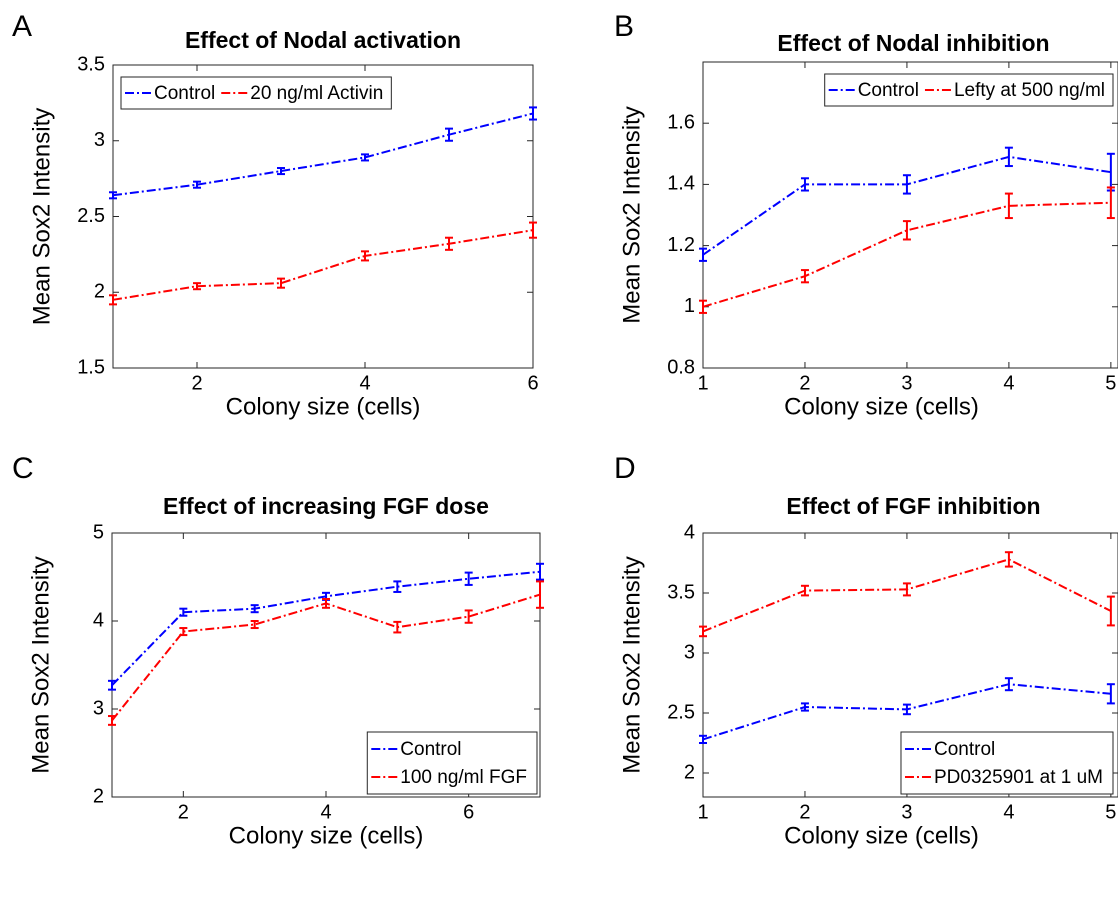  I want to click on panel-letter: A, so click(22, 26).